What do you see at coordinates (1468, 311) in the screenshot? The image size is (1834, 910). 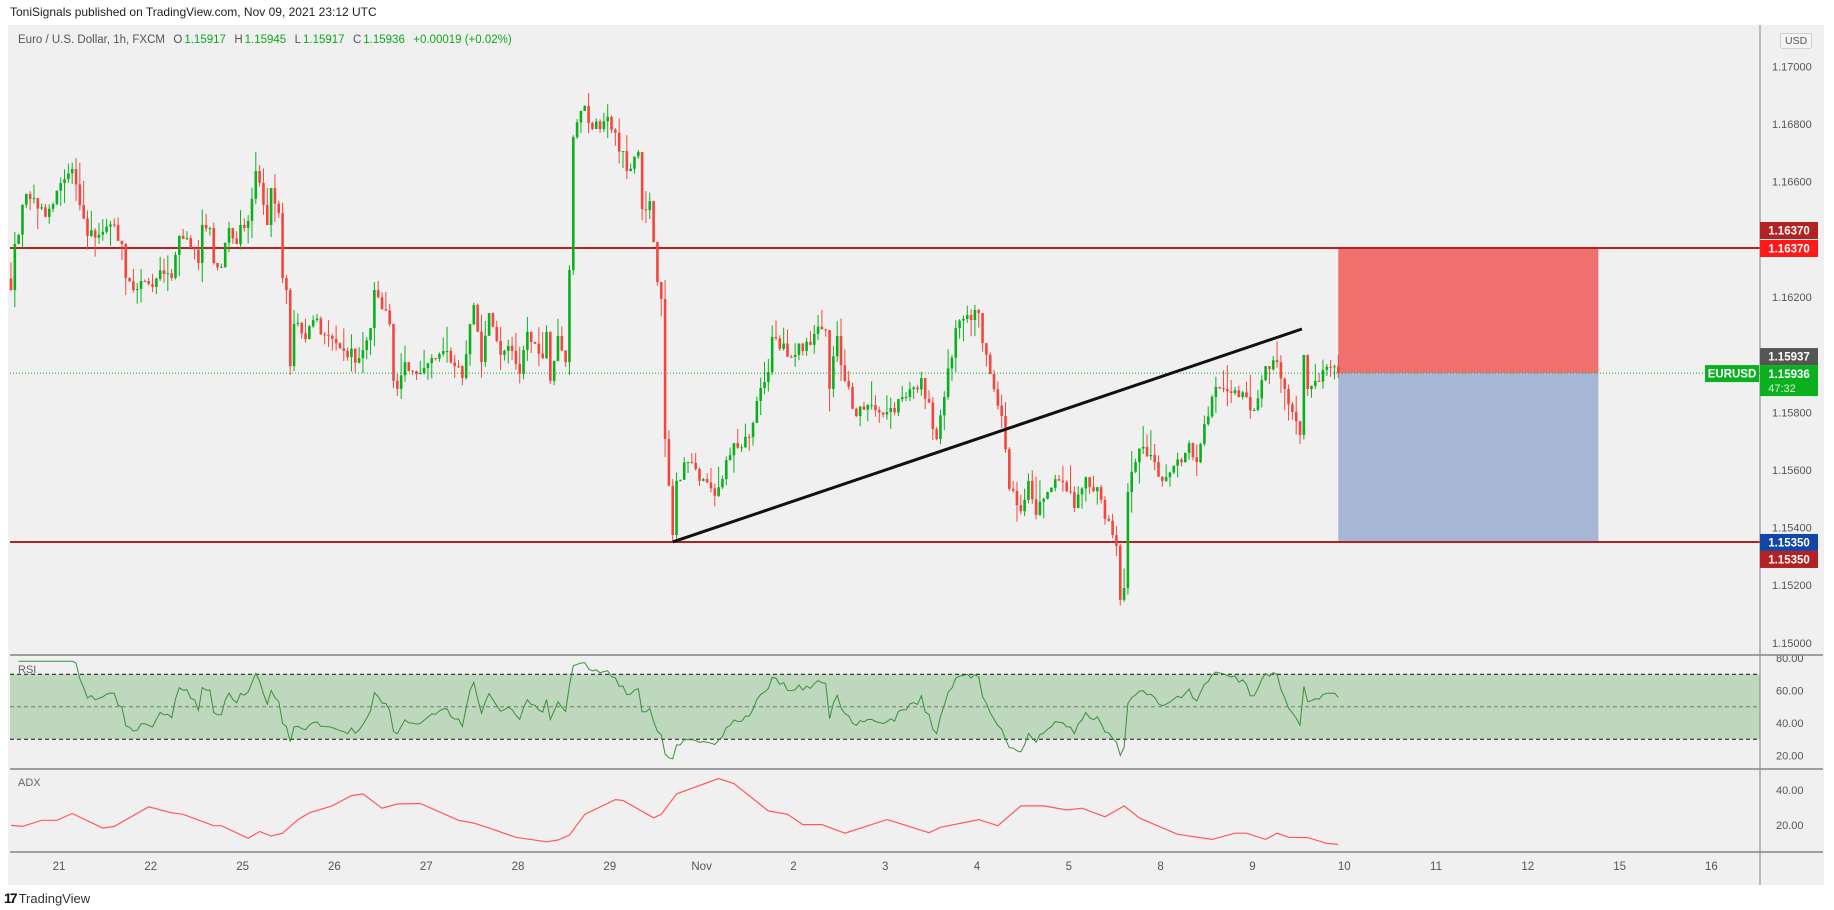 I see `stop-loss-zone` at bounding box center [1468, 311].